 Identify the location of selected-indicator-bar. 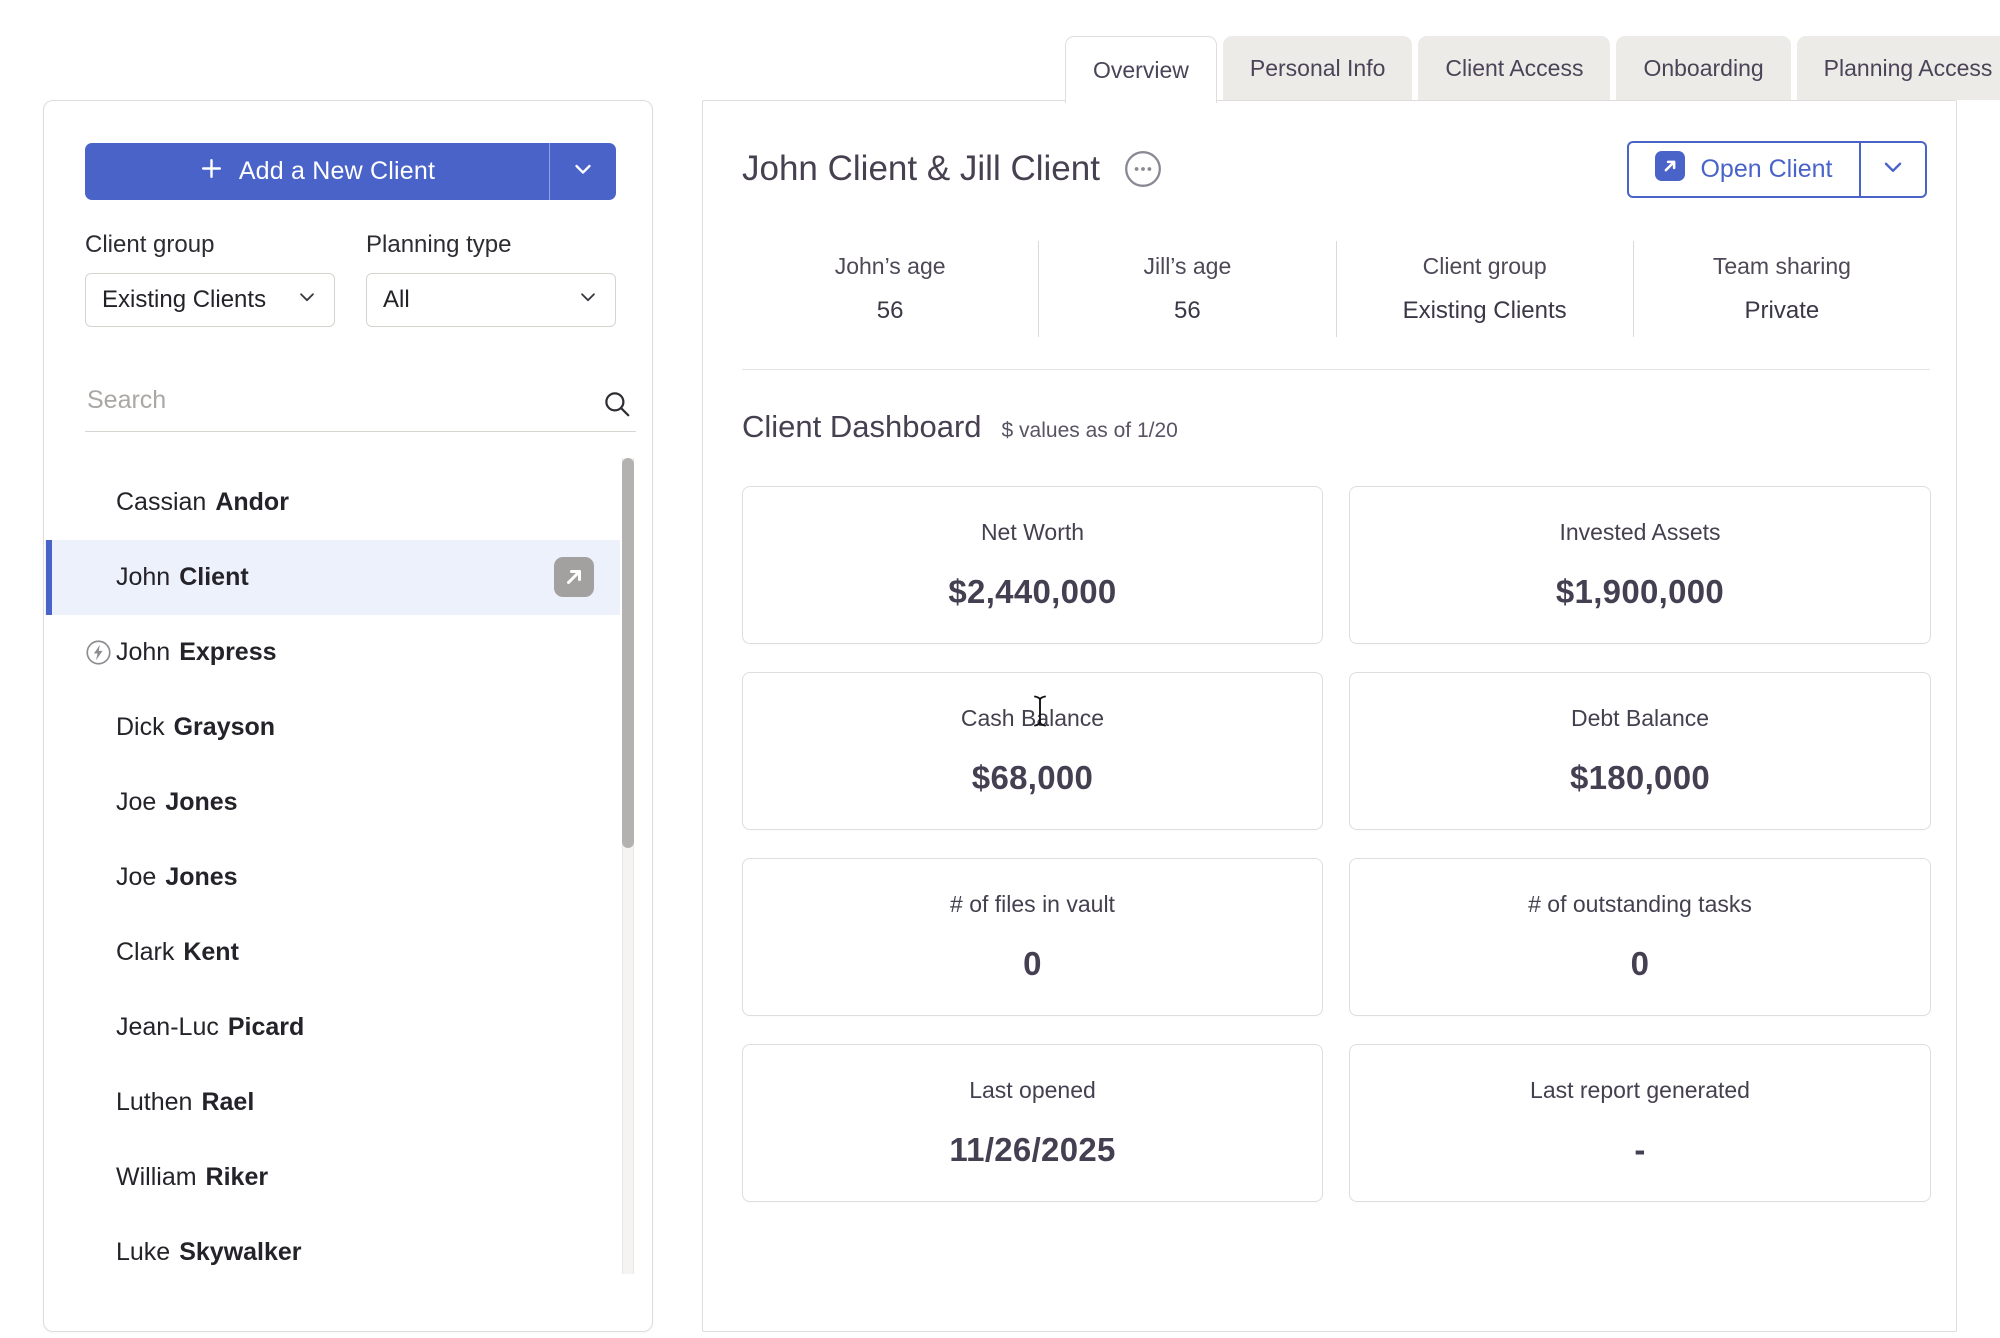
(49, 577).